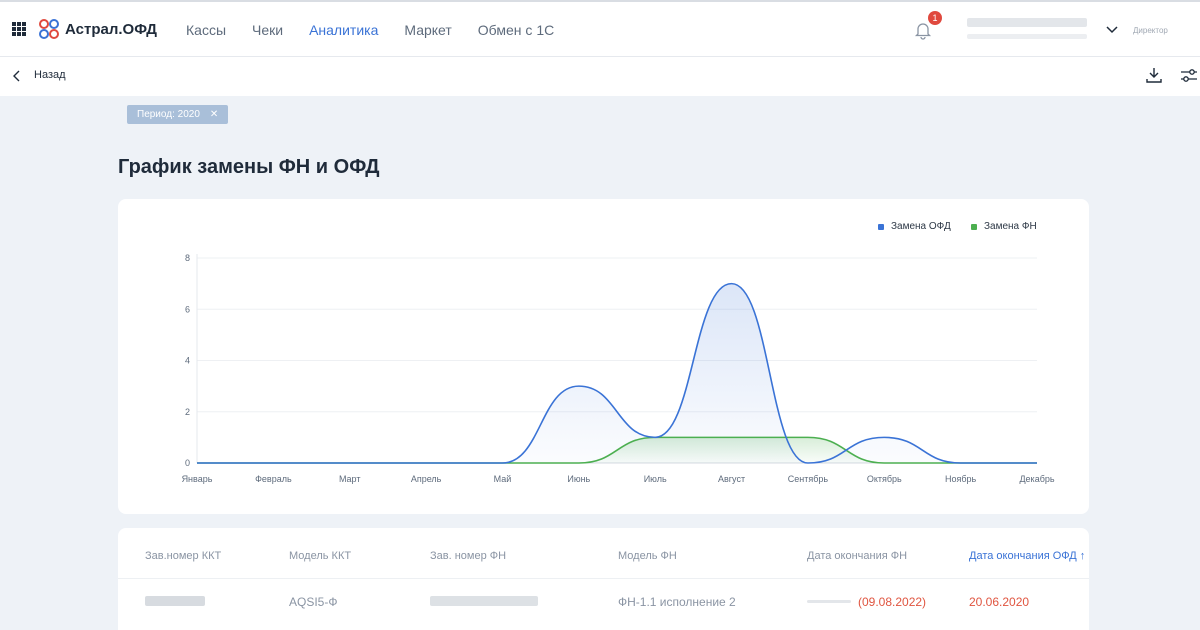 The height and width of the screenshot is (630, 1200). I want to click on x-tick-label: Май, so click(503, 479).